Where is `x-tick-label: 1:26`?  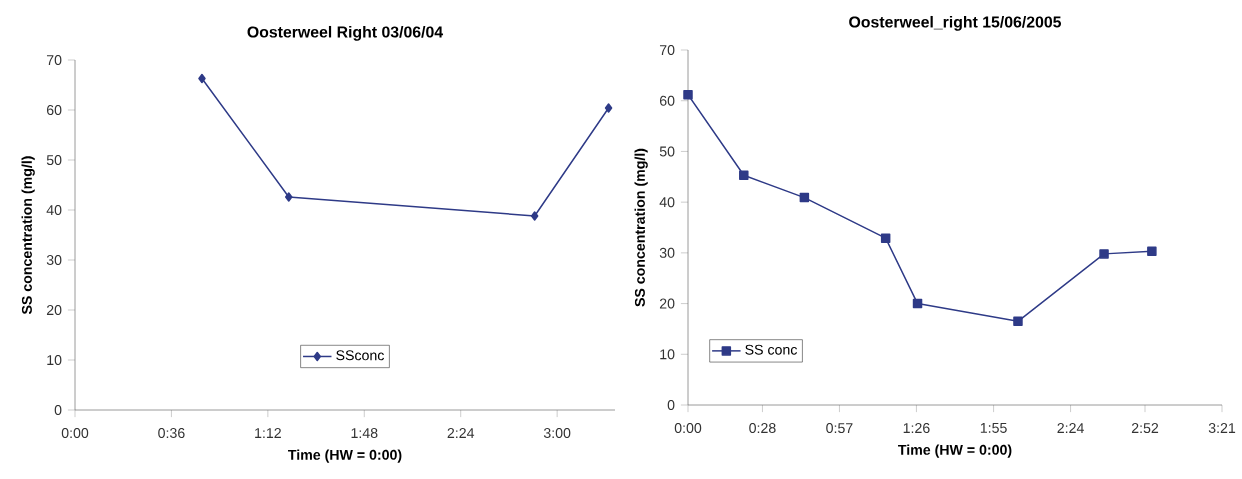 x-tick-label: 1:26 is located at coordinates (916, 428).